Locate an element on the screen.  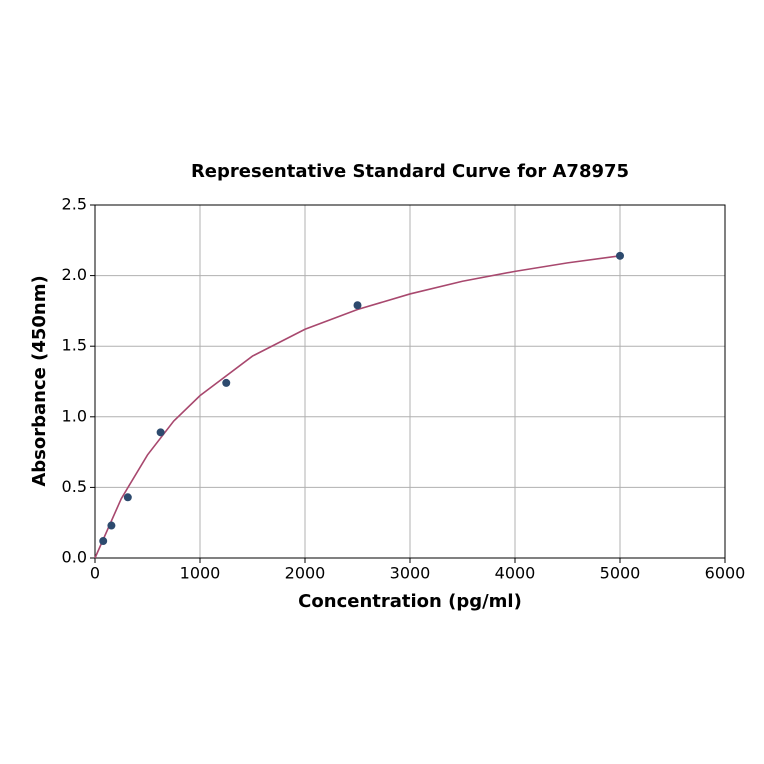
x-tick-label: 6000 is located at coordinates (725, 573).